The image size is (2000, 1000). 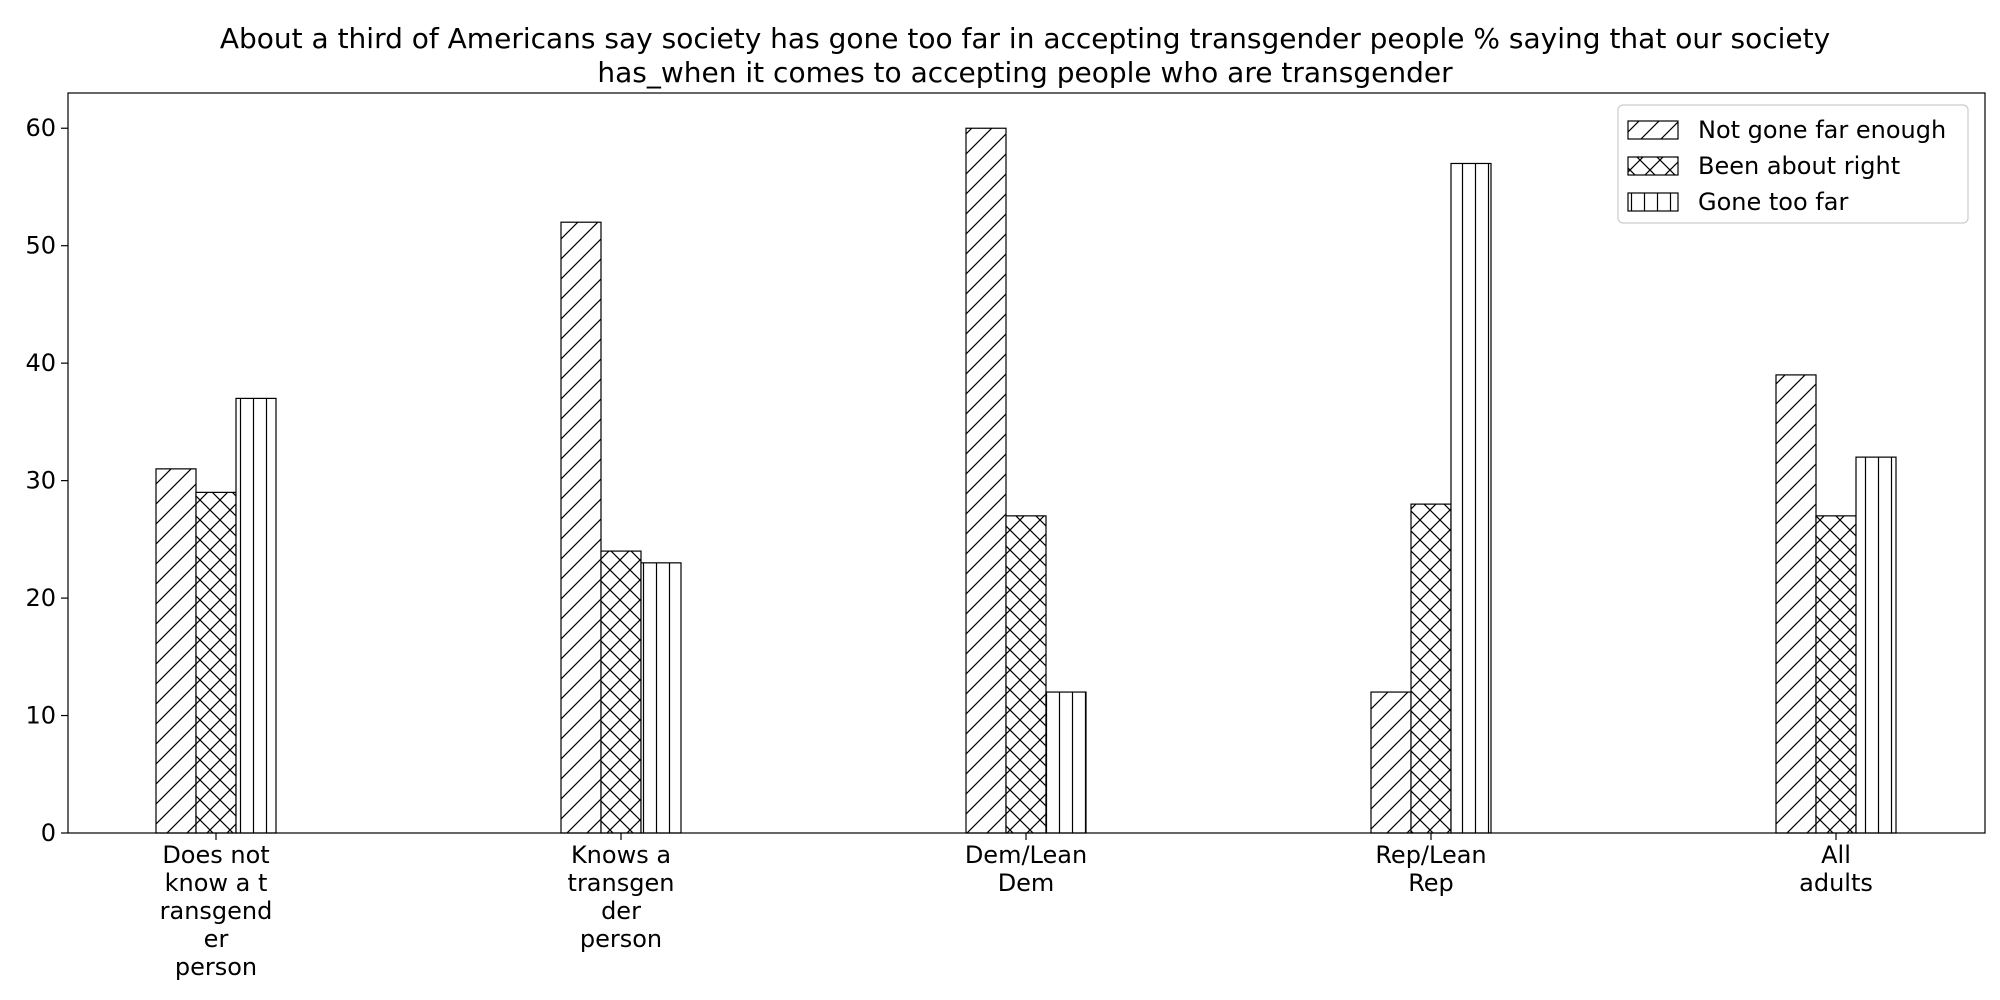 I want to click on x-tick-label: Rep/Lean Rep, so click(x=1430, y=869).